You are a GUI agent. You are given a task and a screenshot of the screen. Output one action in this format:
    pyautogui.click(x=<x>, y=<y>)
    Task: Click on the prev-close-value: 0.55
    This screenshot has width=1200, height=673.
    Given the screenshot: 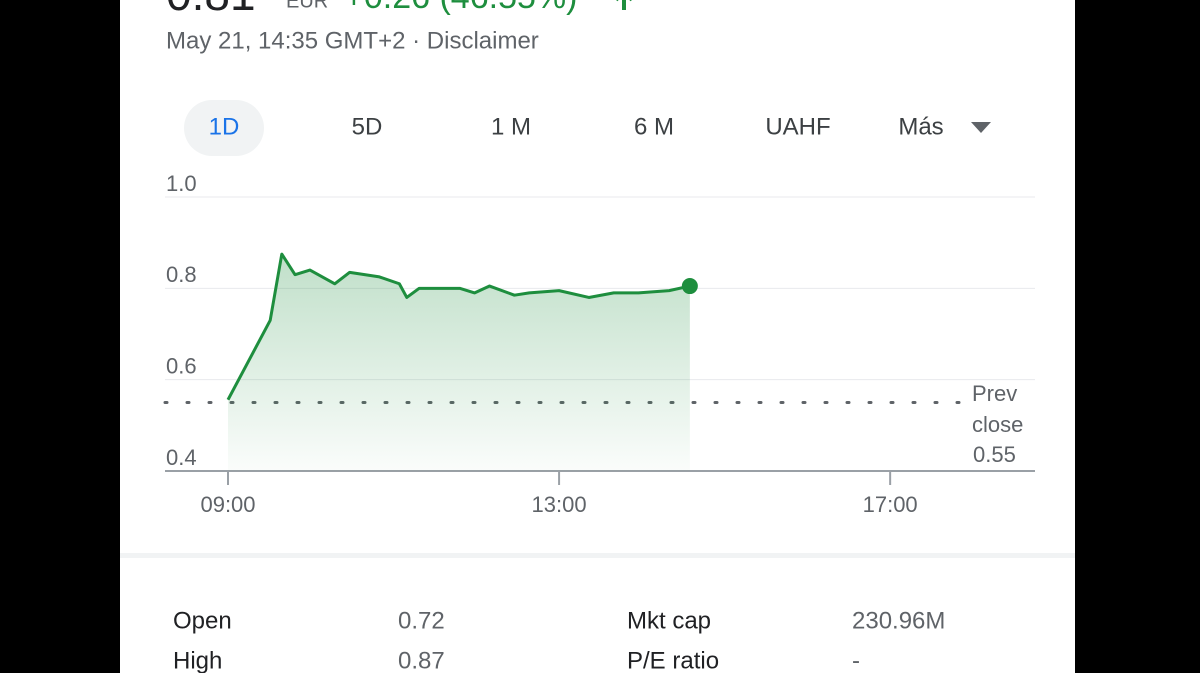 What is the action you would take?
    pyautogui.click(x=994, y=454)
    